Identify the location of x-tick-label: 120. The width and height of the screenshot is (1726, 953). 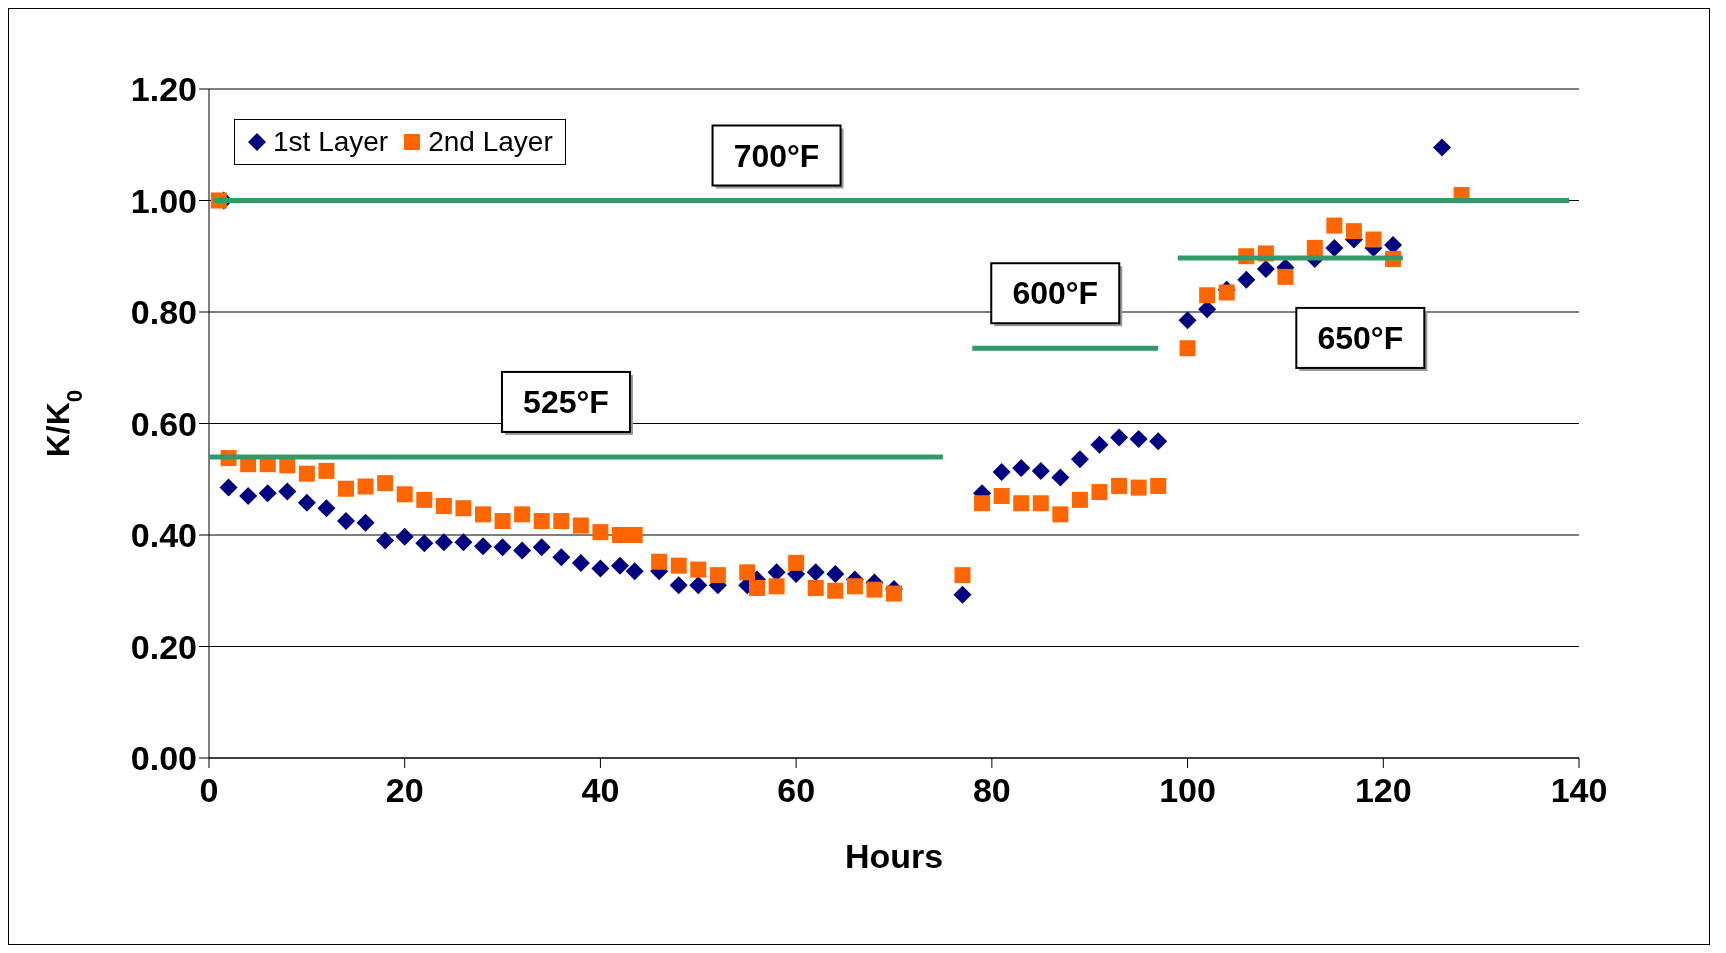
(1383, 790).